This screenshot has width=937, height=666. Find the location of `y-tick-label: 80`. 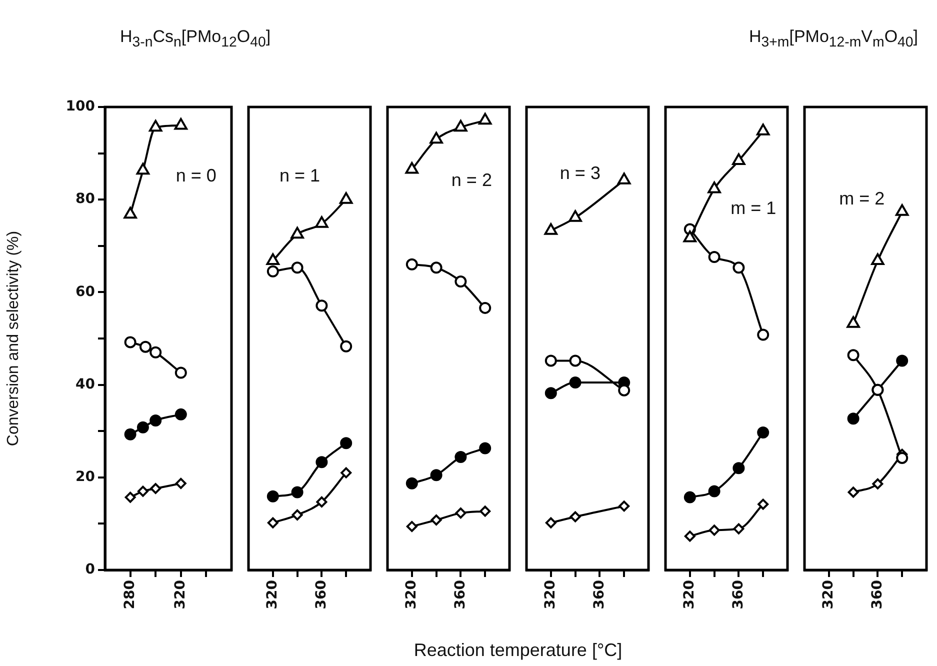

y-tick-label: 80 is located at coordinates (86, 199).